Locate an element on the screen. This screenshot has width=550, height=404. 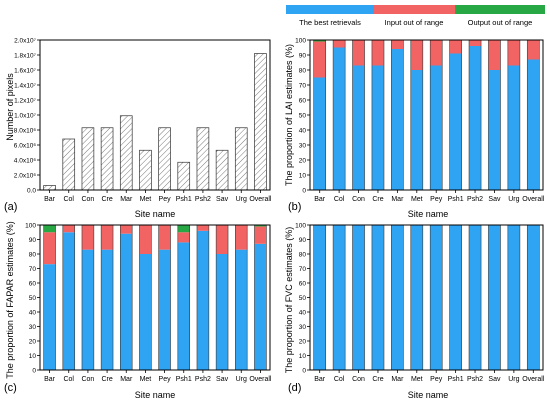
panel-d-bar-con-s0 is located at coordinates (358, 297).